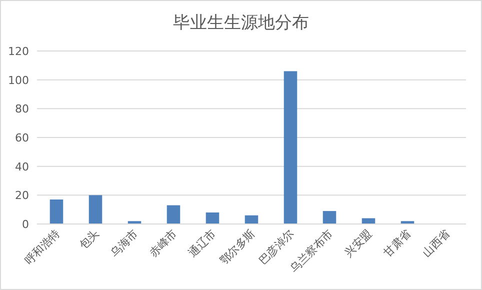 The width and height of the screenshot is (482, 290). Describe the element at coordinates (22, 195) in the screenshot. I see `y-tick-label: 20` at that location.